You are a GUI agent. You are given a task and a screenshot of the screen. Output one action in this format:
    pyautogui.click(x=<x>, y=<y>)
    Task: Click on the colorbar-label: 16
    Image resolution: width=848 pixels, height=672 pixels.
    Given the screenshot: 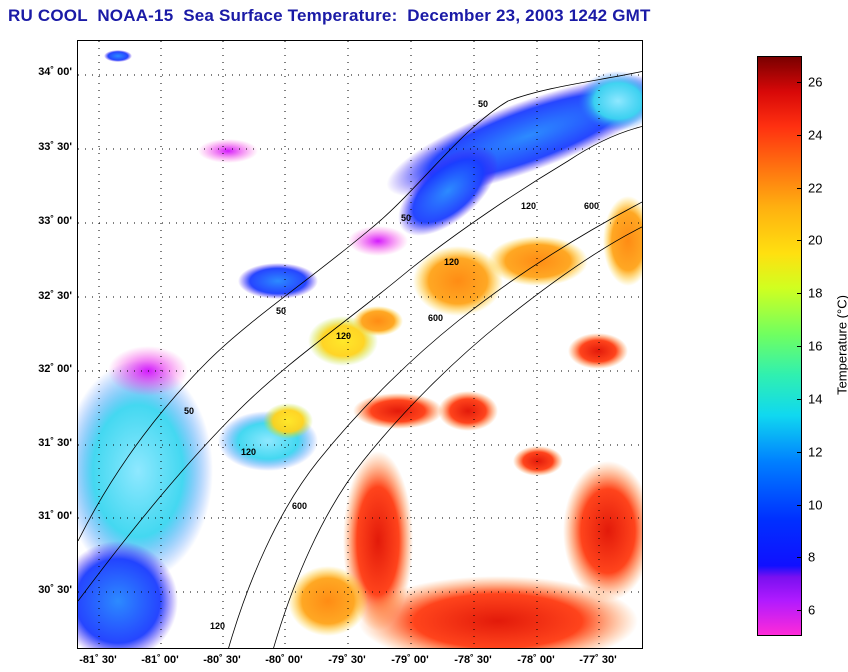 What is the action you would take?
    pyautogui.click(x=815, y=346)
    